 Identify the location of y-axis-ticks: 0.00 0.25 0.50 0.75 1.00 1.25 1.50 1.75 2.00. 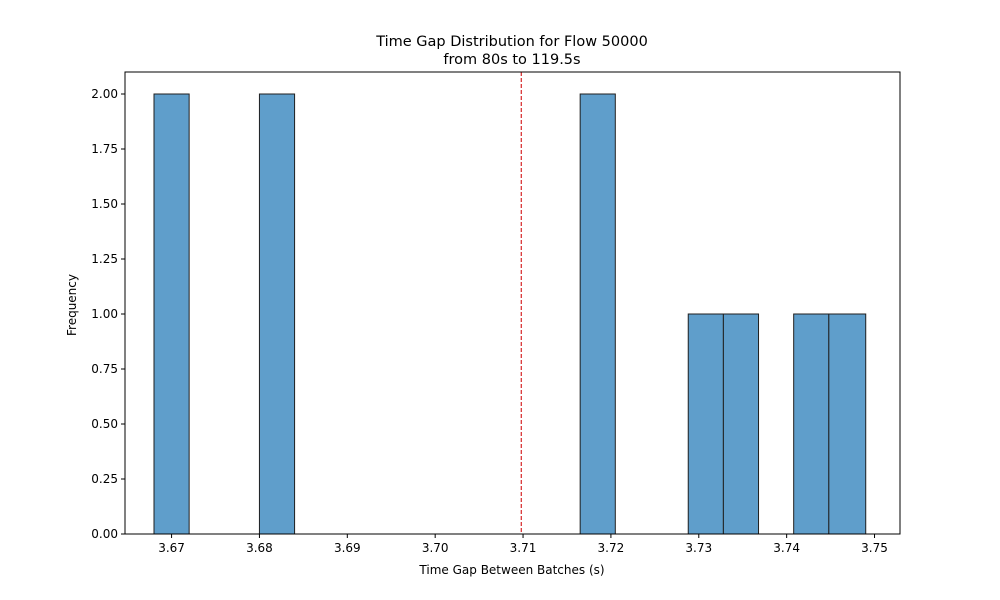
(108, 314).